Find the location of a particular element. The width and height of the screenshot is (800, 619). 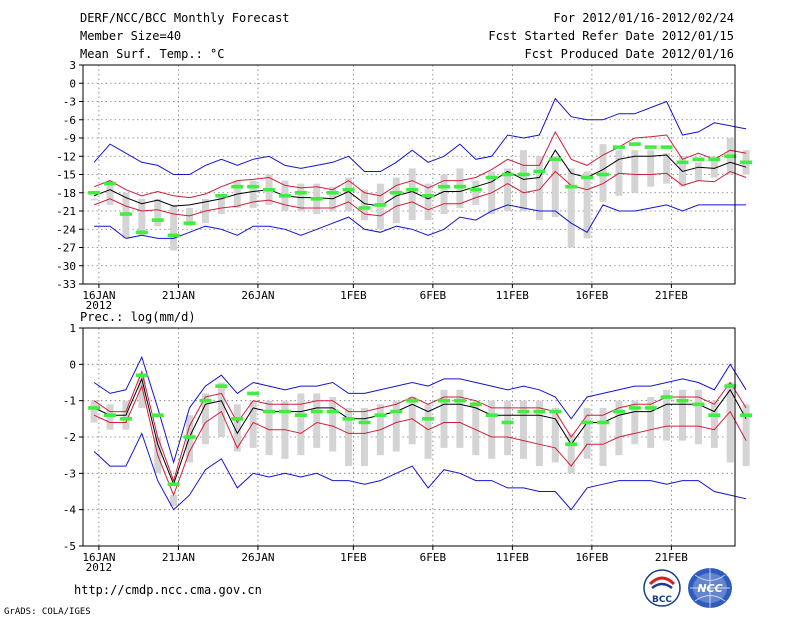

chart-title: DERF/NCC/BCC Monthly Forecast is located at coordinates (185, 18).